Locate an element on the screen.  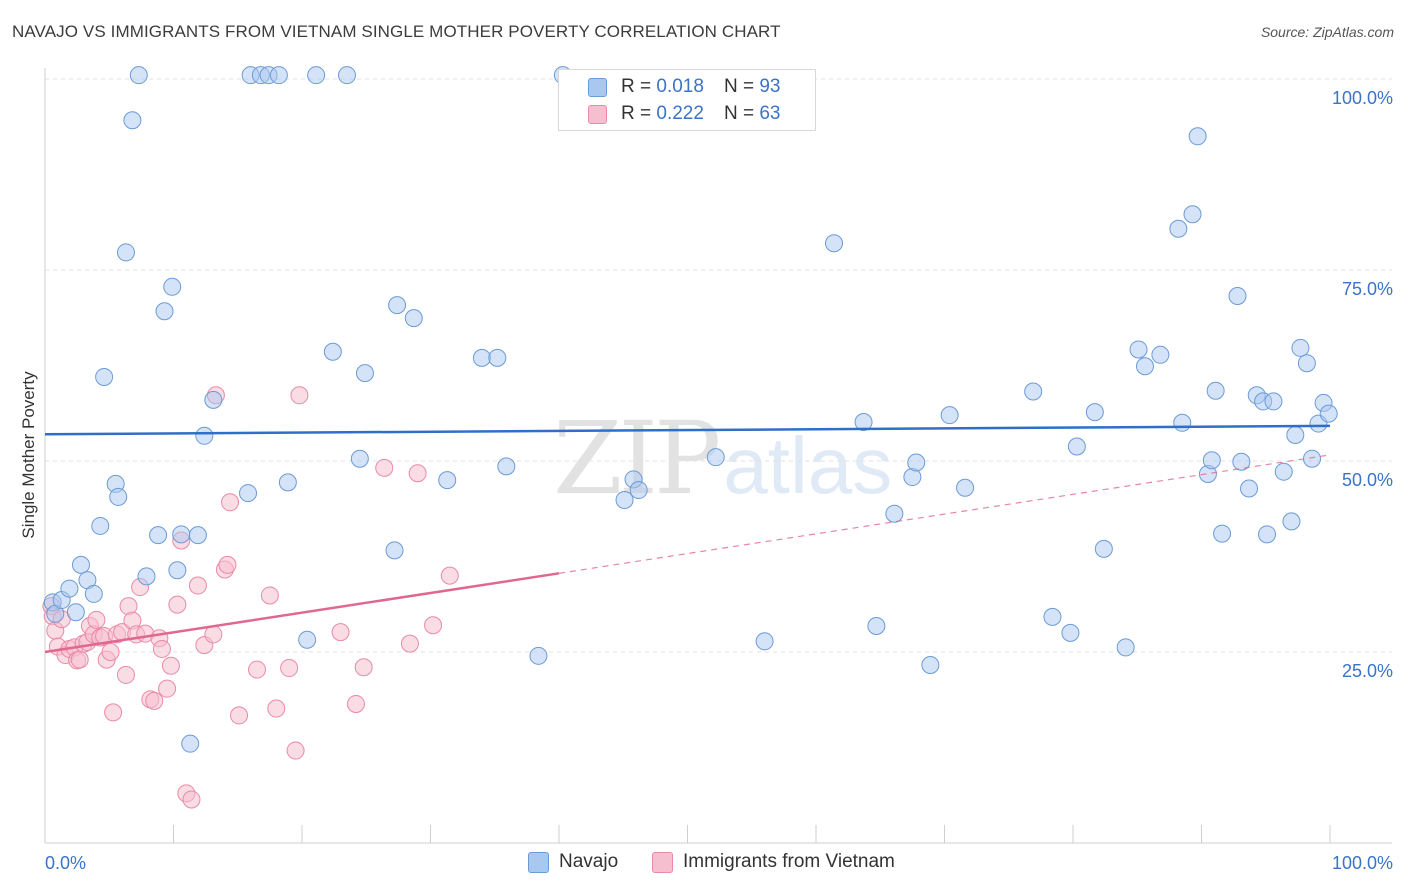
vietnam-trend-extension is located at coordinates (944, 514).